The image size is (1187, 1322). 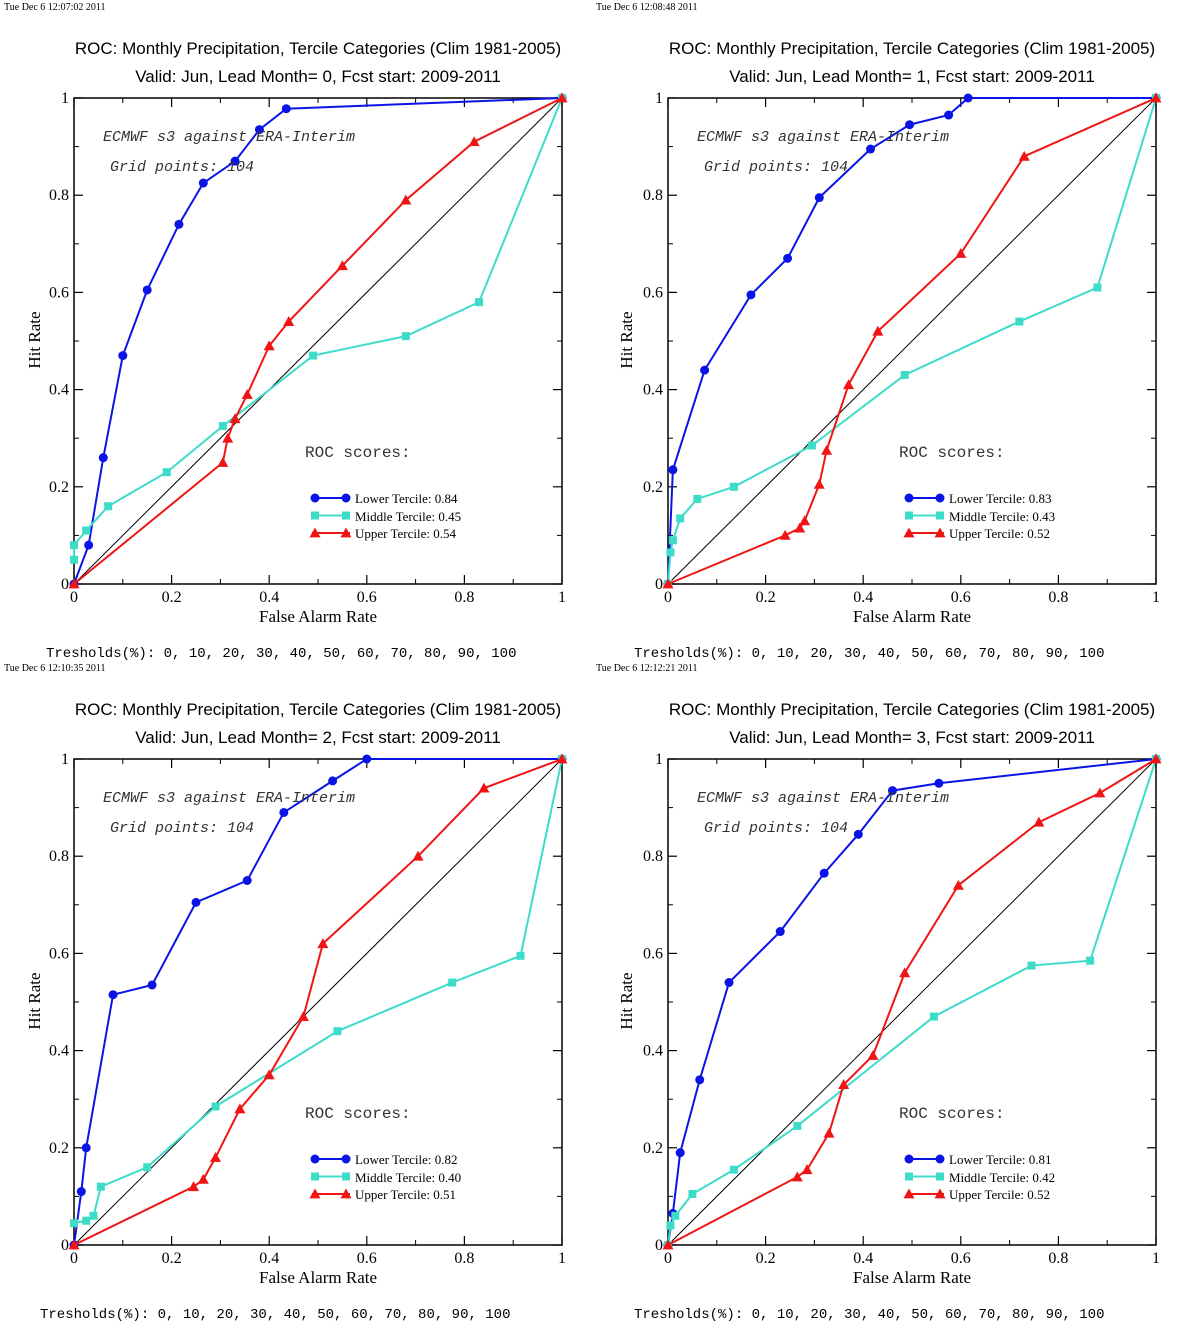 What do you see at coordinates (1000, 1159) in the screenshot?
I see `legend-lower-tercile: Lower Tercile: 0.81` at bounding box center [1000, 1159].